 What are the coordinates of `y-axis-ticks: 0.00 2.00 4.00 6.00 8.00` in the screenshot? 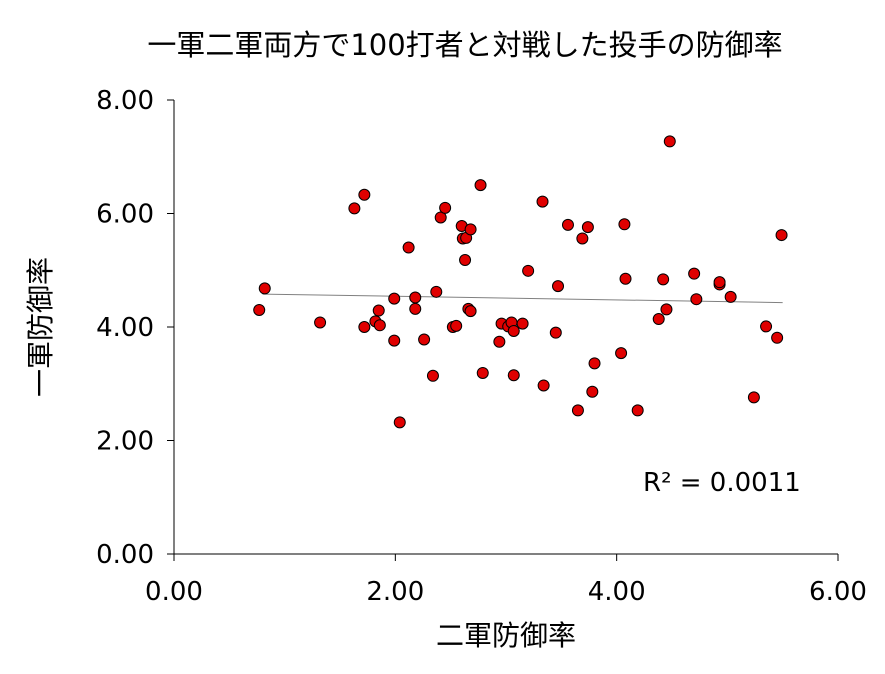 It's located at (135, 328).